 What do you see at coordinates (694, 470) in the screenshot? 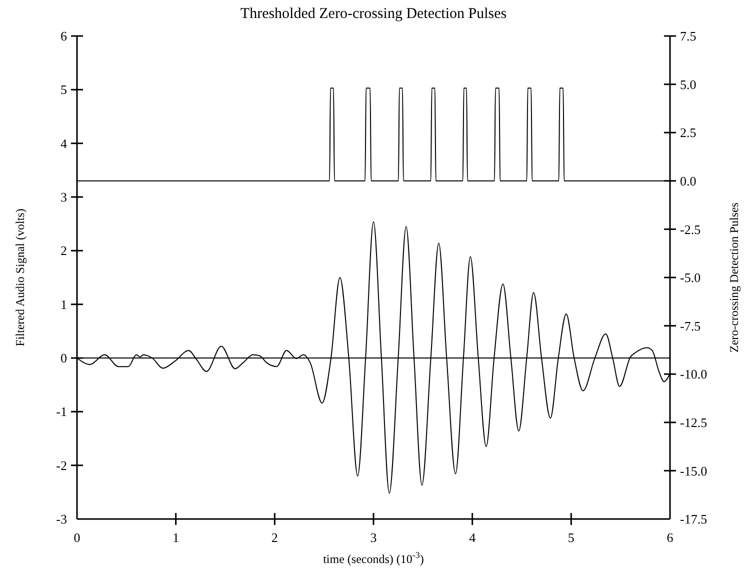
I see `y2-tick-label: -15.0` at bounding box center [694, 470].